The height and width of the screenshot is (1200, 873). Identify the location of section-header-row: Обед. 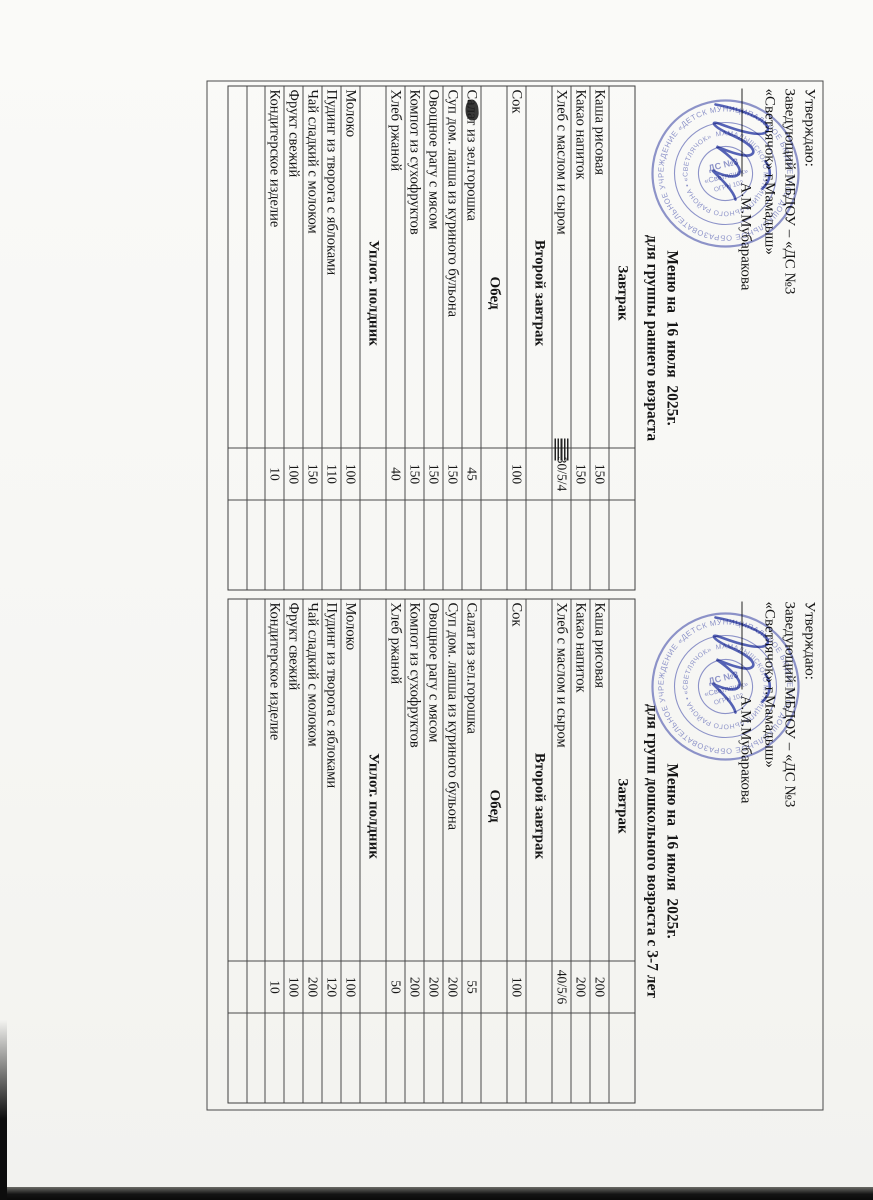
(493, 850).